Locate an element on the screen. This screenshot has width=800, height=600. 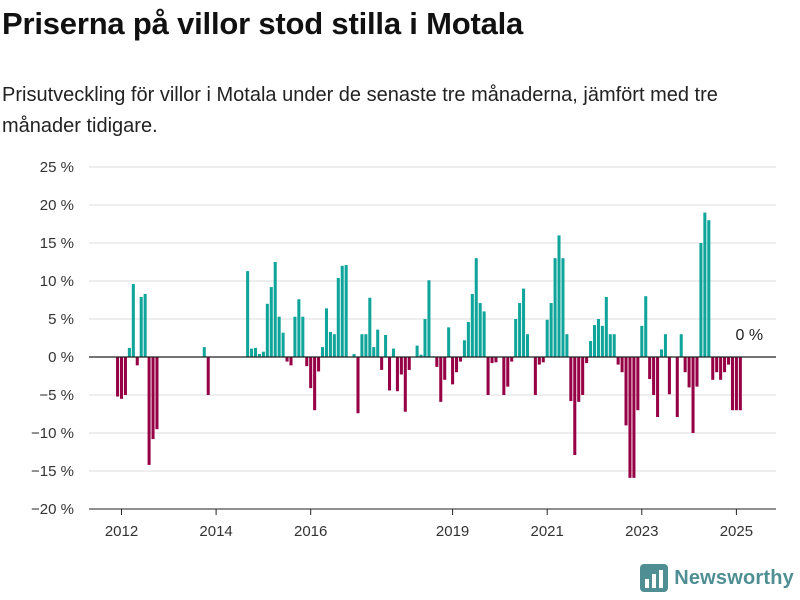
y-tick-label: 5 % is located at coordinates (61, 319).